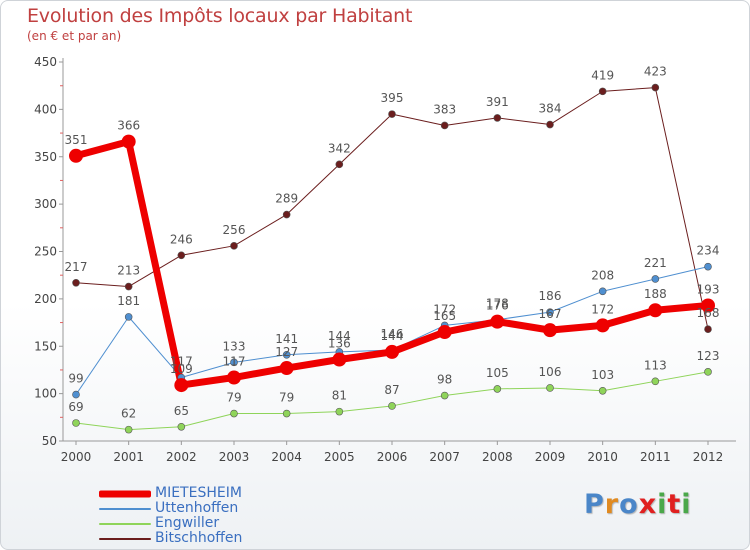 The width and height of the screenshot is (750, 550). Describe the element at coordinates (708, 313) in the screenshot. I see `data-label: 168` at that location.